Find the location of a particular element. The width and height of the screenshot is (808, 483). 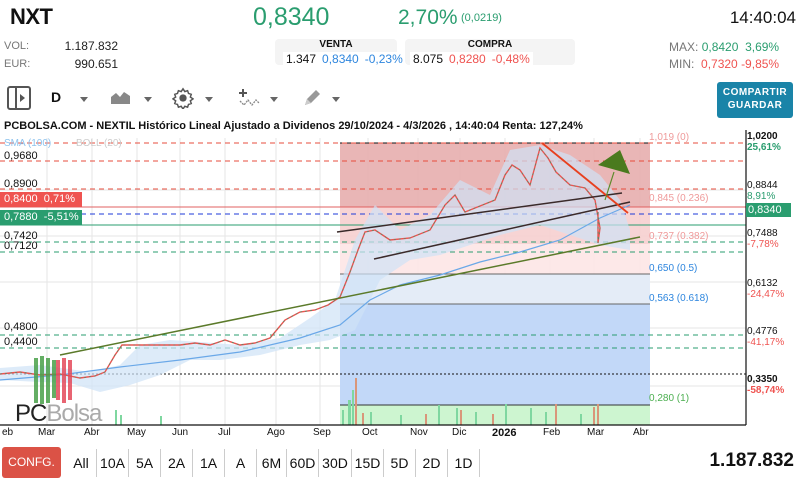

range-60d: 60D is located at coordinates (303, 463).